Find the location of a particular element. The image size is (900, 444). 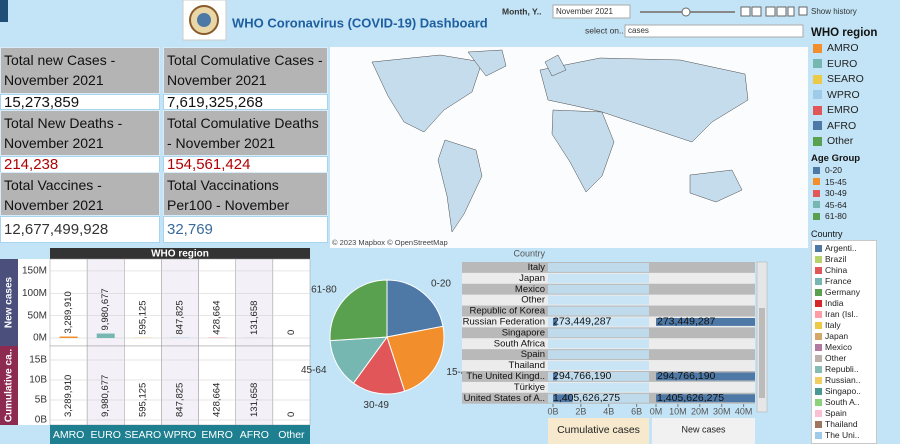

legend-item: South A.. is located at coordinates (837, 402).